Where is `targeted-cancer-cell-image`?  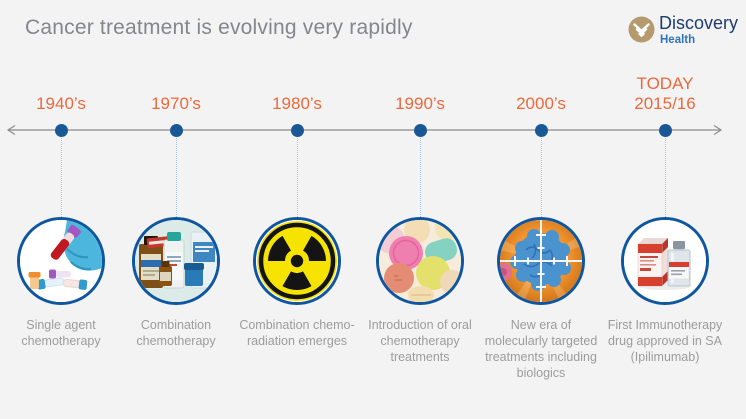
targeted-cancer-cell-image is located at coordinates (541, 261).